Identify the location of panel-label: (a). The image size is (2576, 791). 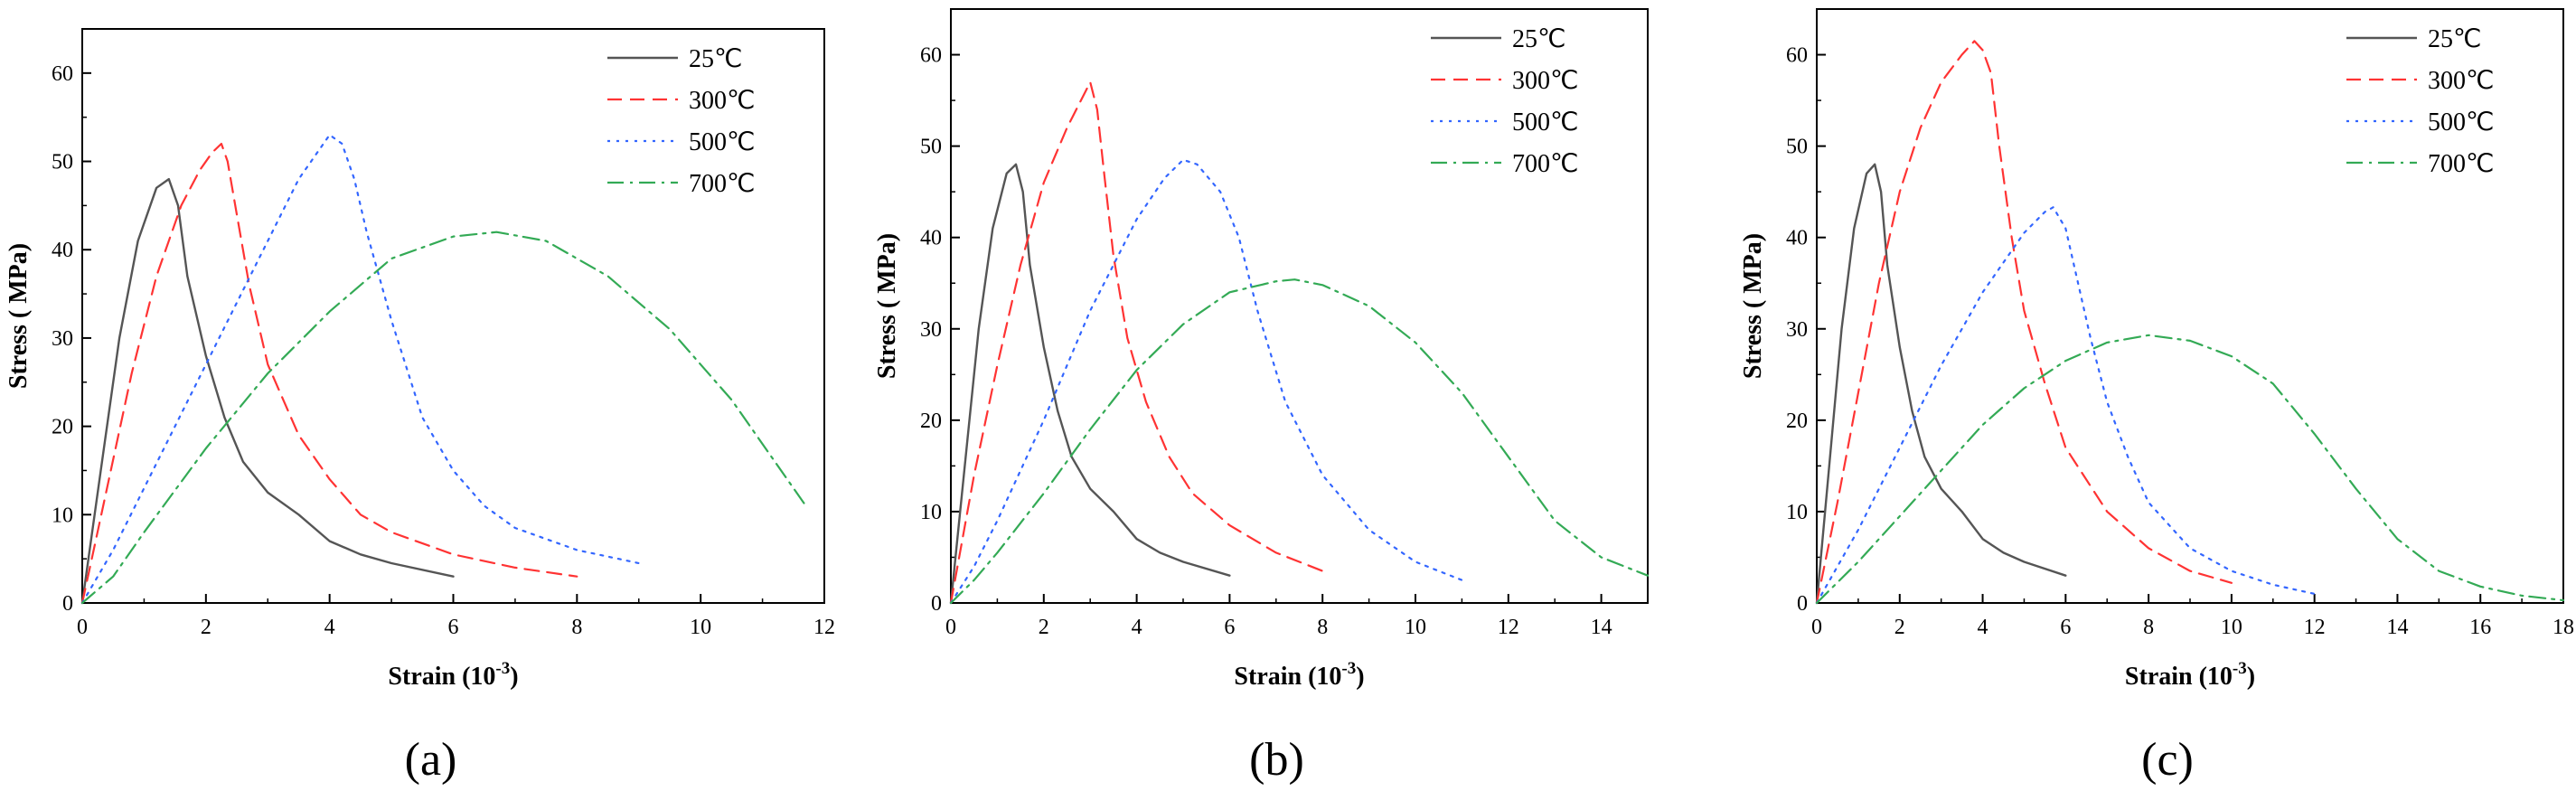
(431, 760).